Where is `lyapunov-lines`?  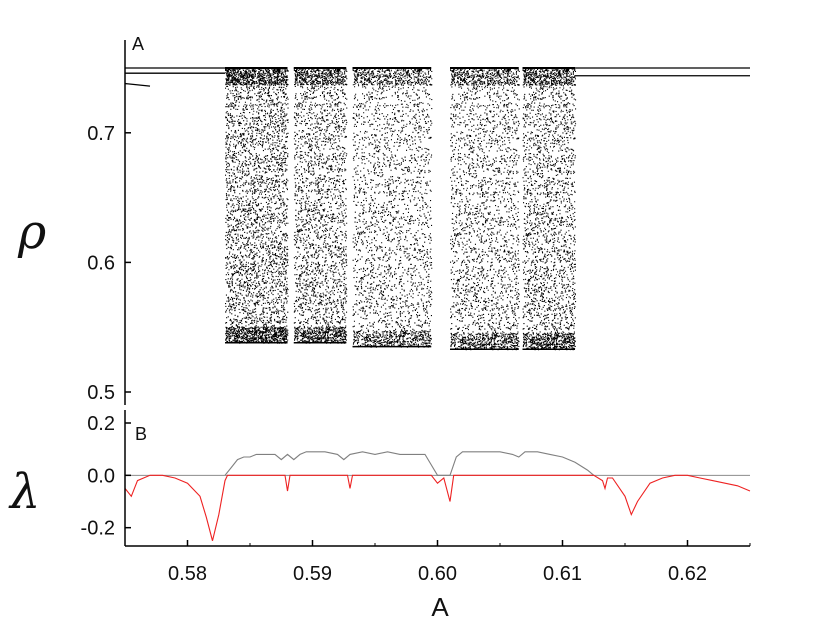 lyapunov-lines is located at coordinates (437, 496).